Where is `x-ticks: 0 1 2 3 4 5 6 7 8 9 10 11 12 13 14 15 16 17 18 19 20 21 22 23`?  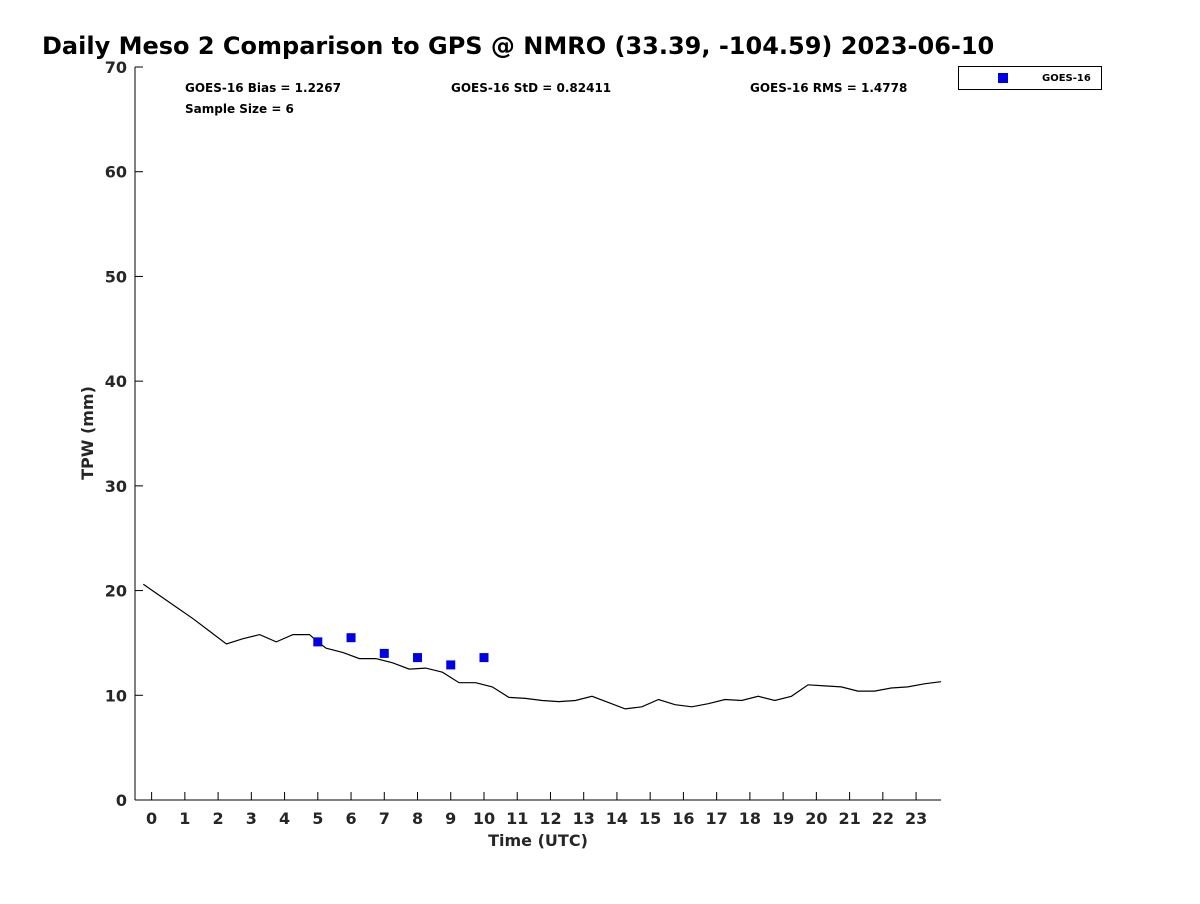
x-ticks: 0 1 2 3 4 5 6 7 8 9 10 11 12 13 14 15 16 17 18 19 20 21 22 23 is located at coordinates (536, 810).